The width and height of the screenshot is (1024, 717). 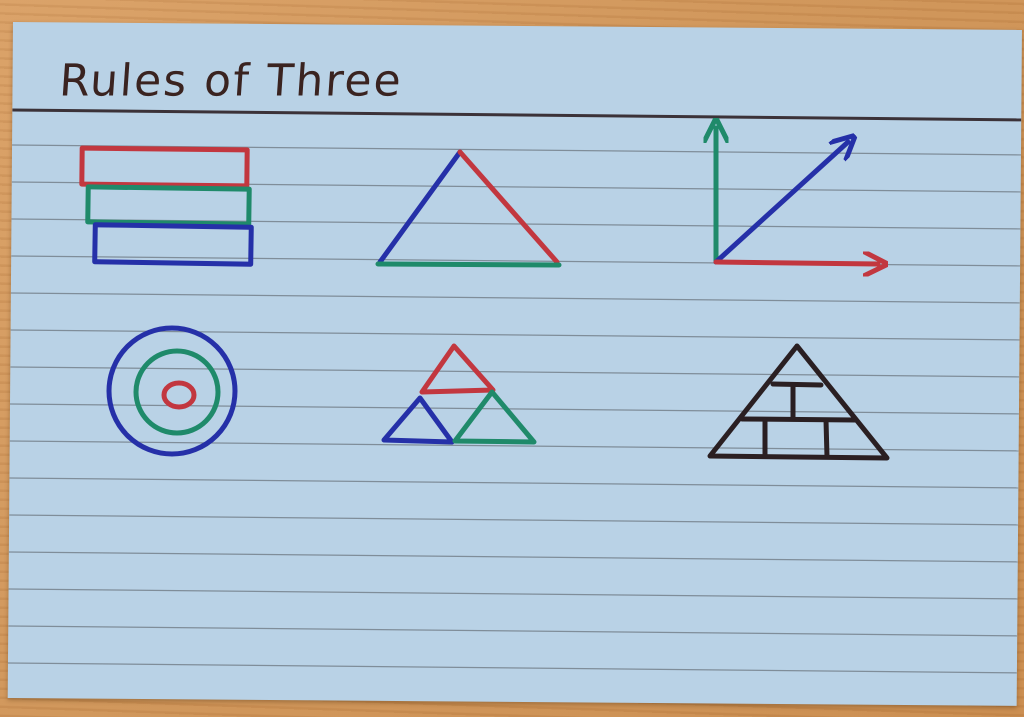 I want to click on pyramid-drawing, so click(x=798, y=402).